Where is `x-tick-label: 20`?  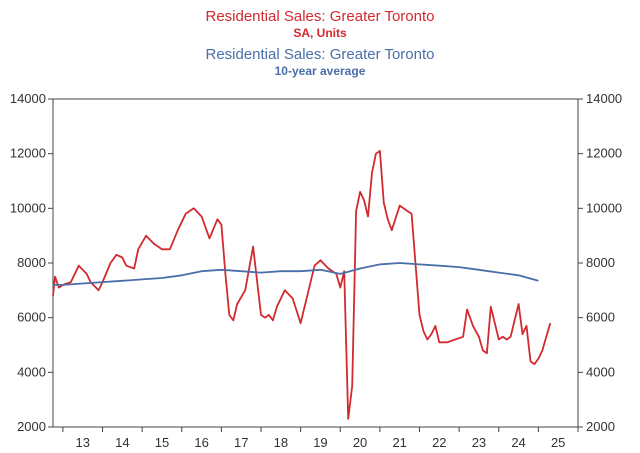
x-tick-label: 20 is located at coordinates (360, 442).